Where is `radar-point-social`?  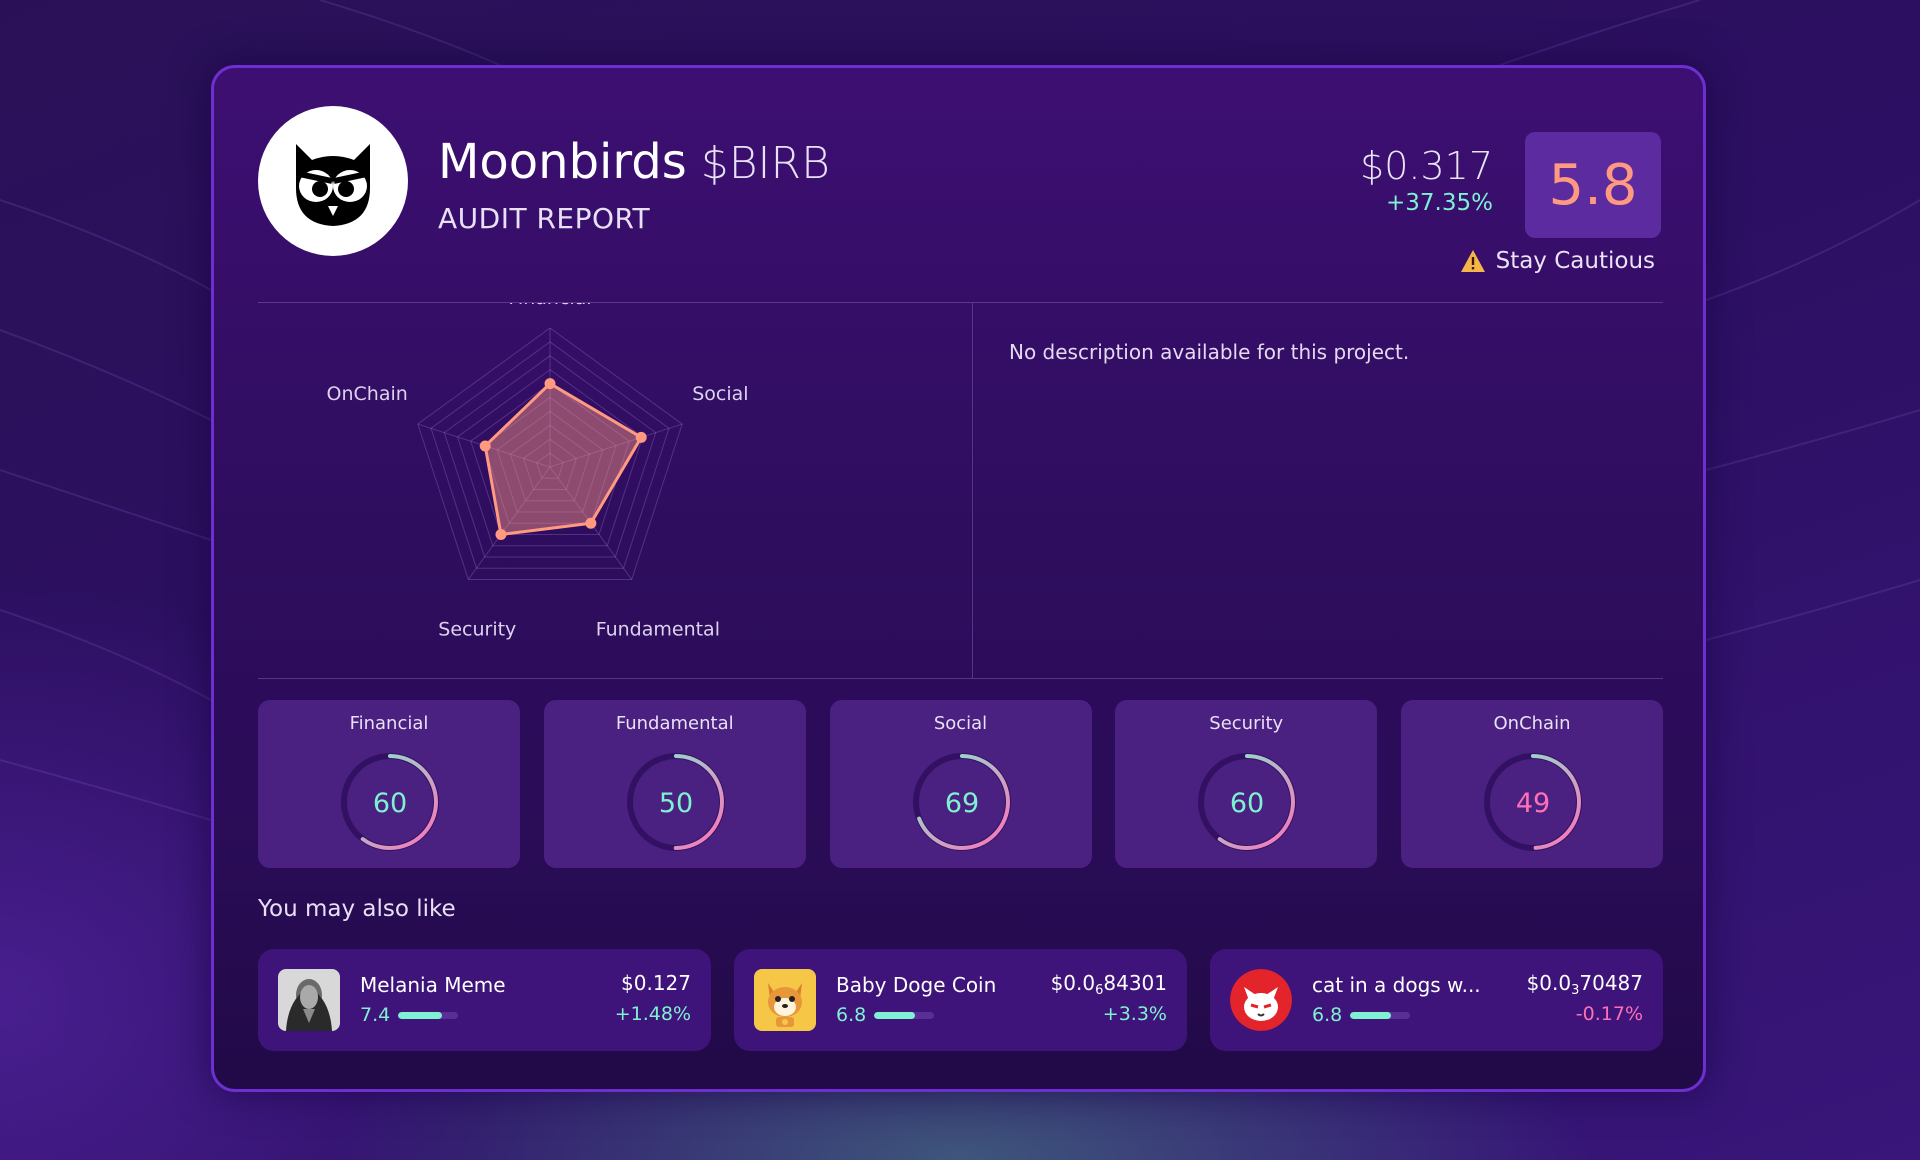
radar-point-social is located at coordinates (641, 437).